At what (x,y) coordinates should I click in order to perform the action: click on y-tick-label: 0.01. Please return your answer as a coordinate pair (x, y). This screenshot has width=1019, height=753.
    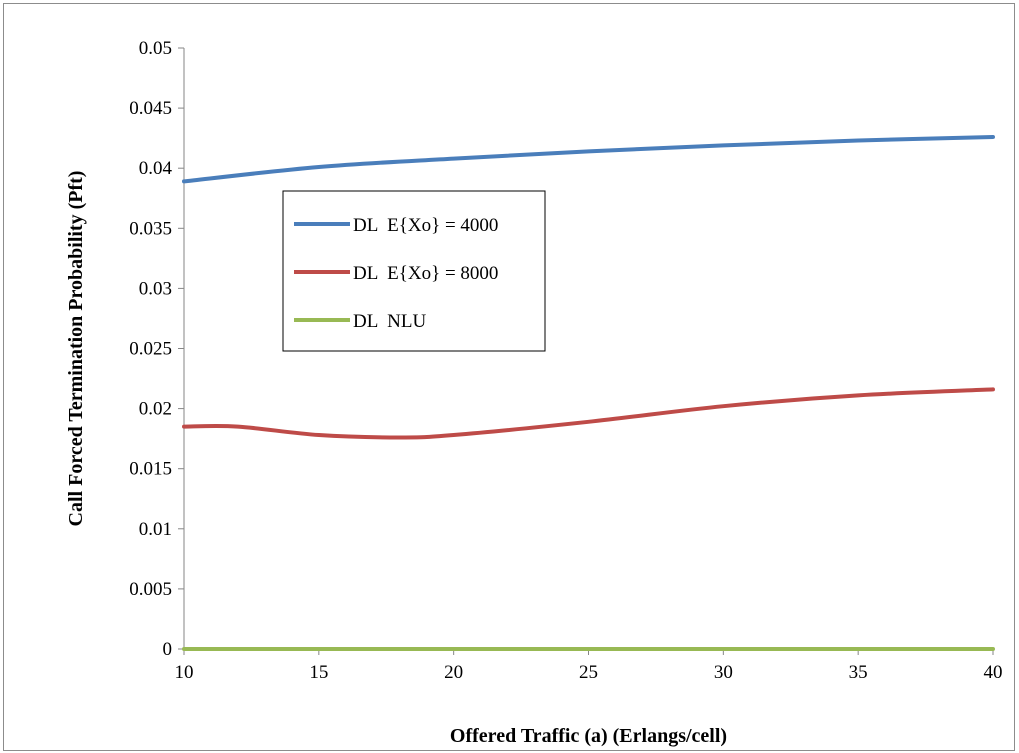
    Looking at the image, I should click on (155, 529).